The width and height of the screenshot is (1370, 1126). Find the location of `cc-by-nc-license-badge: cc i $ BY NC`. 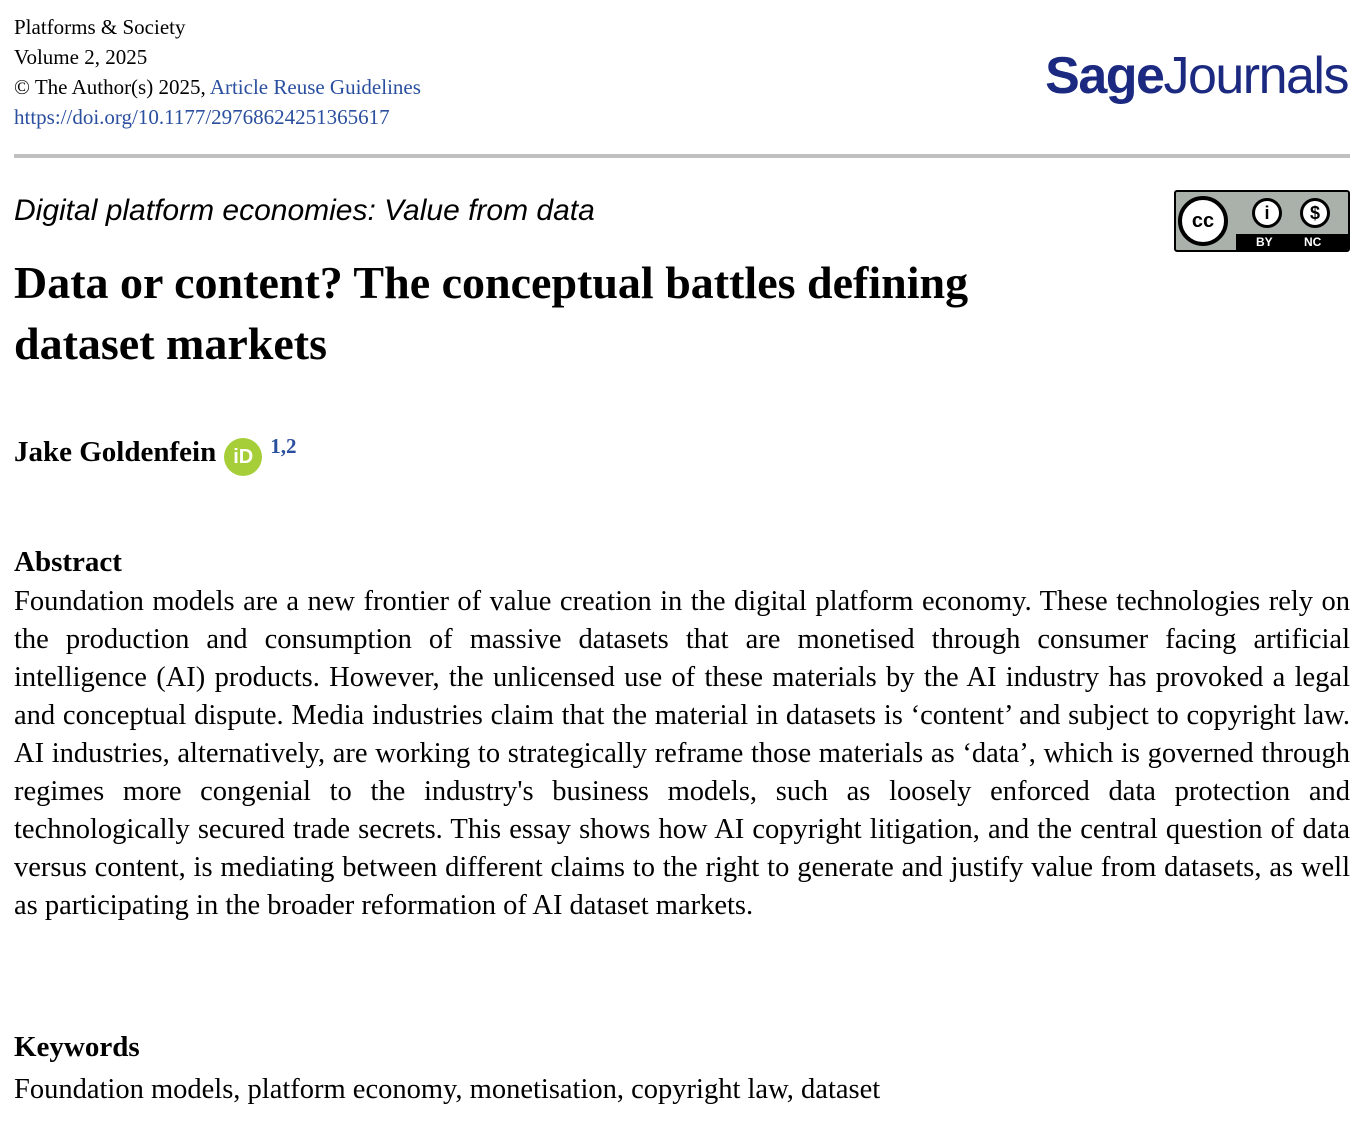

cc-by-nc-license-badge: cc i $ BY NC is located at coordinates (1262, 221).